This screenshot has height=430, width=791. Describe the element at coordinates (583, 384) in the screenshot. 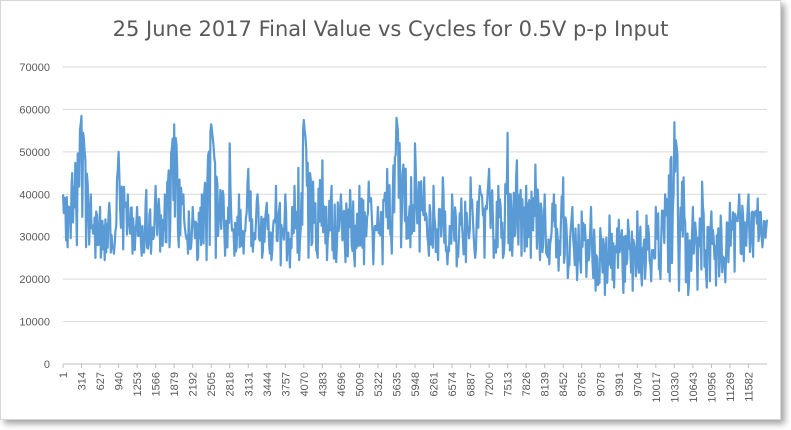

I see `x-tick-label: 8765` at that location.